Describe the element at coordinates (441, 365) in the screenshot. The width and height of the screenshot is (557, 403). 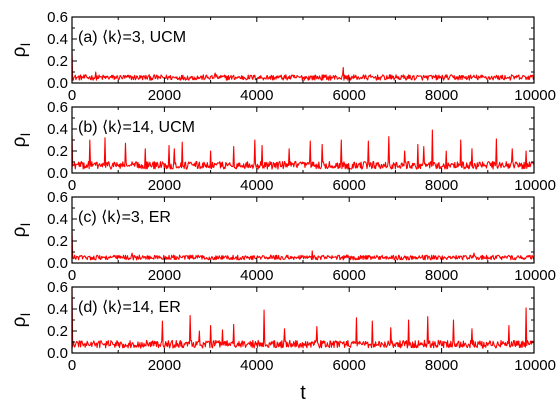
I see `x-tick-label-3-4: 8000` at that location.